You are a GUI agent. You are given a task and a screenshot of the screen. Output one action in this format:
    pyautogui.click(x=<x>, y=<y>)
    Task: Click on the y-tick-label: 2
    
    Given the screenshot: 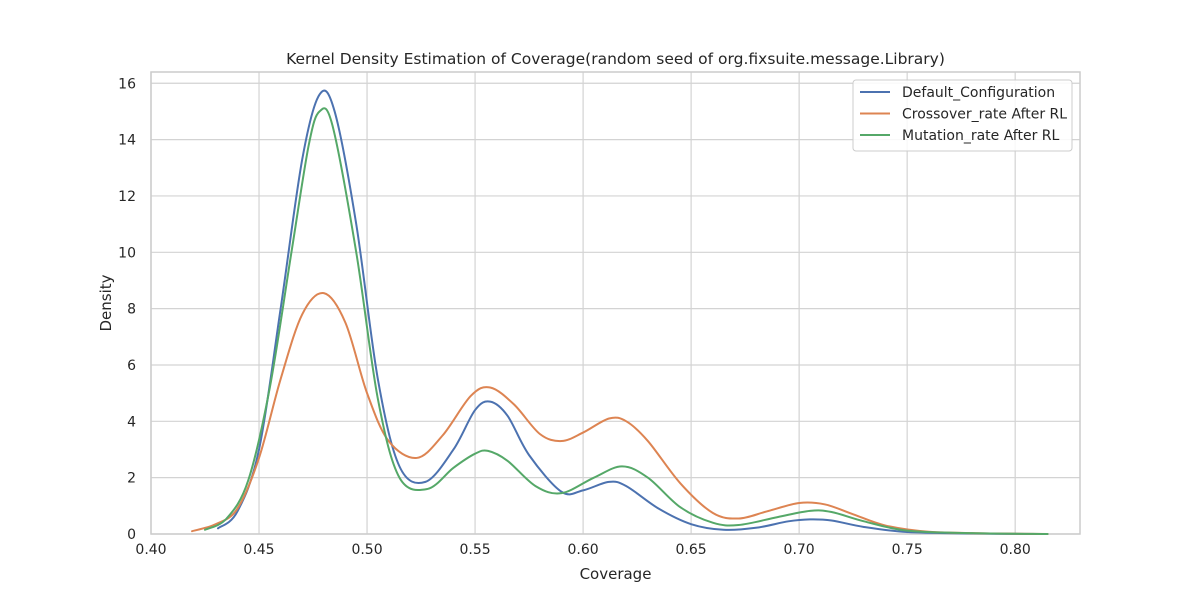 What is the action you would take?
    pyautogui.click(x=131, y=479)
    